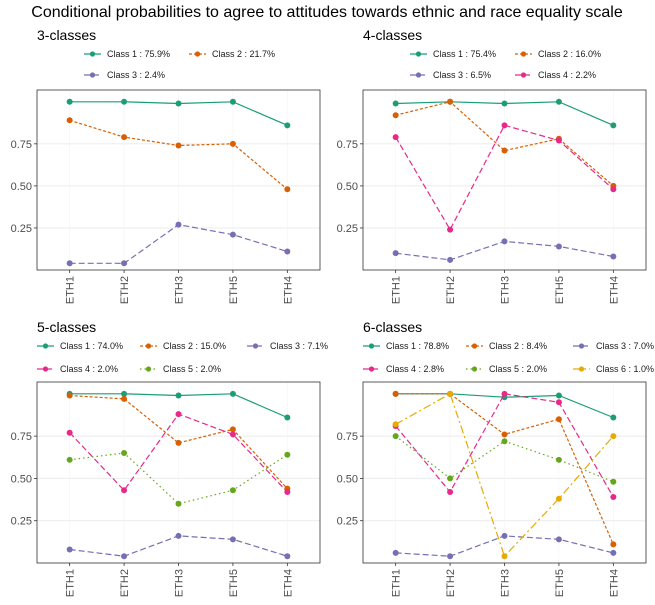 The width and height of the screenshot is (655, 605). What do you see at coordinates (567, 75) in the screenshot?
I see `legend-label: Class 4 : 2.2%` at bounding box center [567, 75].